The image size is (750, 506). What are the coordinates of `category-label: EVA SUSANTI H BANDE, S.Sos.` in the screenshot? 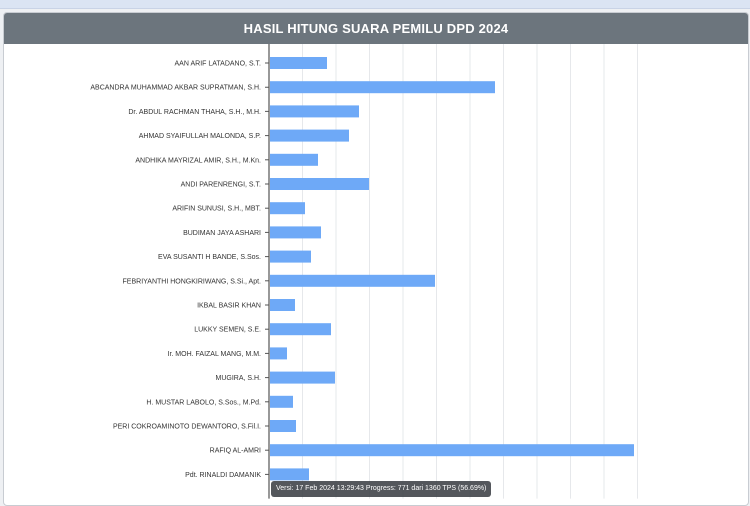 It's located at (209, 257).